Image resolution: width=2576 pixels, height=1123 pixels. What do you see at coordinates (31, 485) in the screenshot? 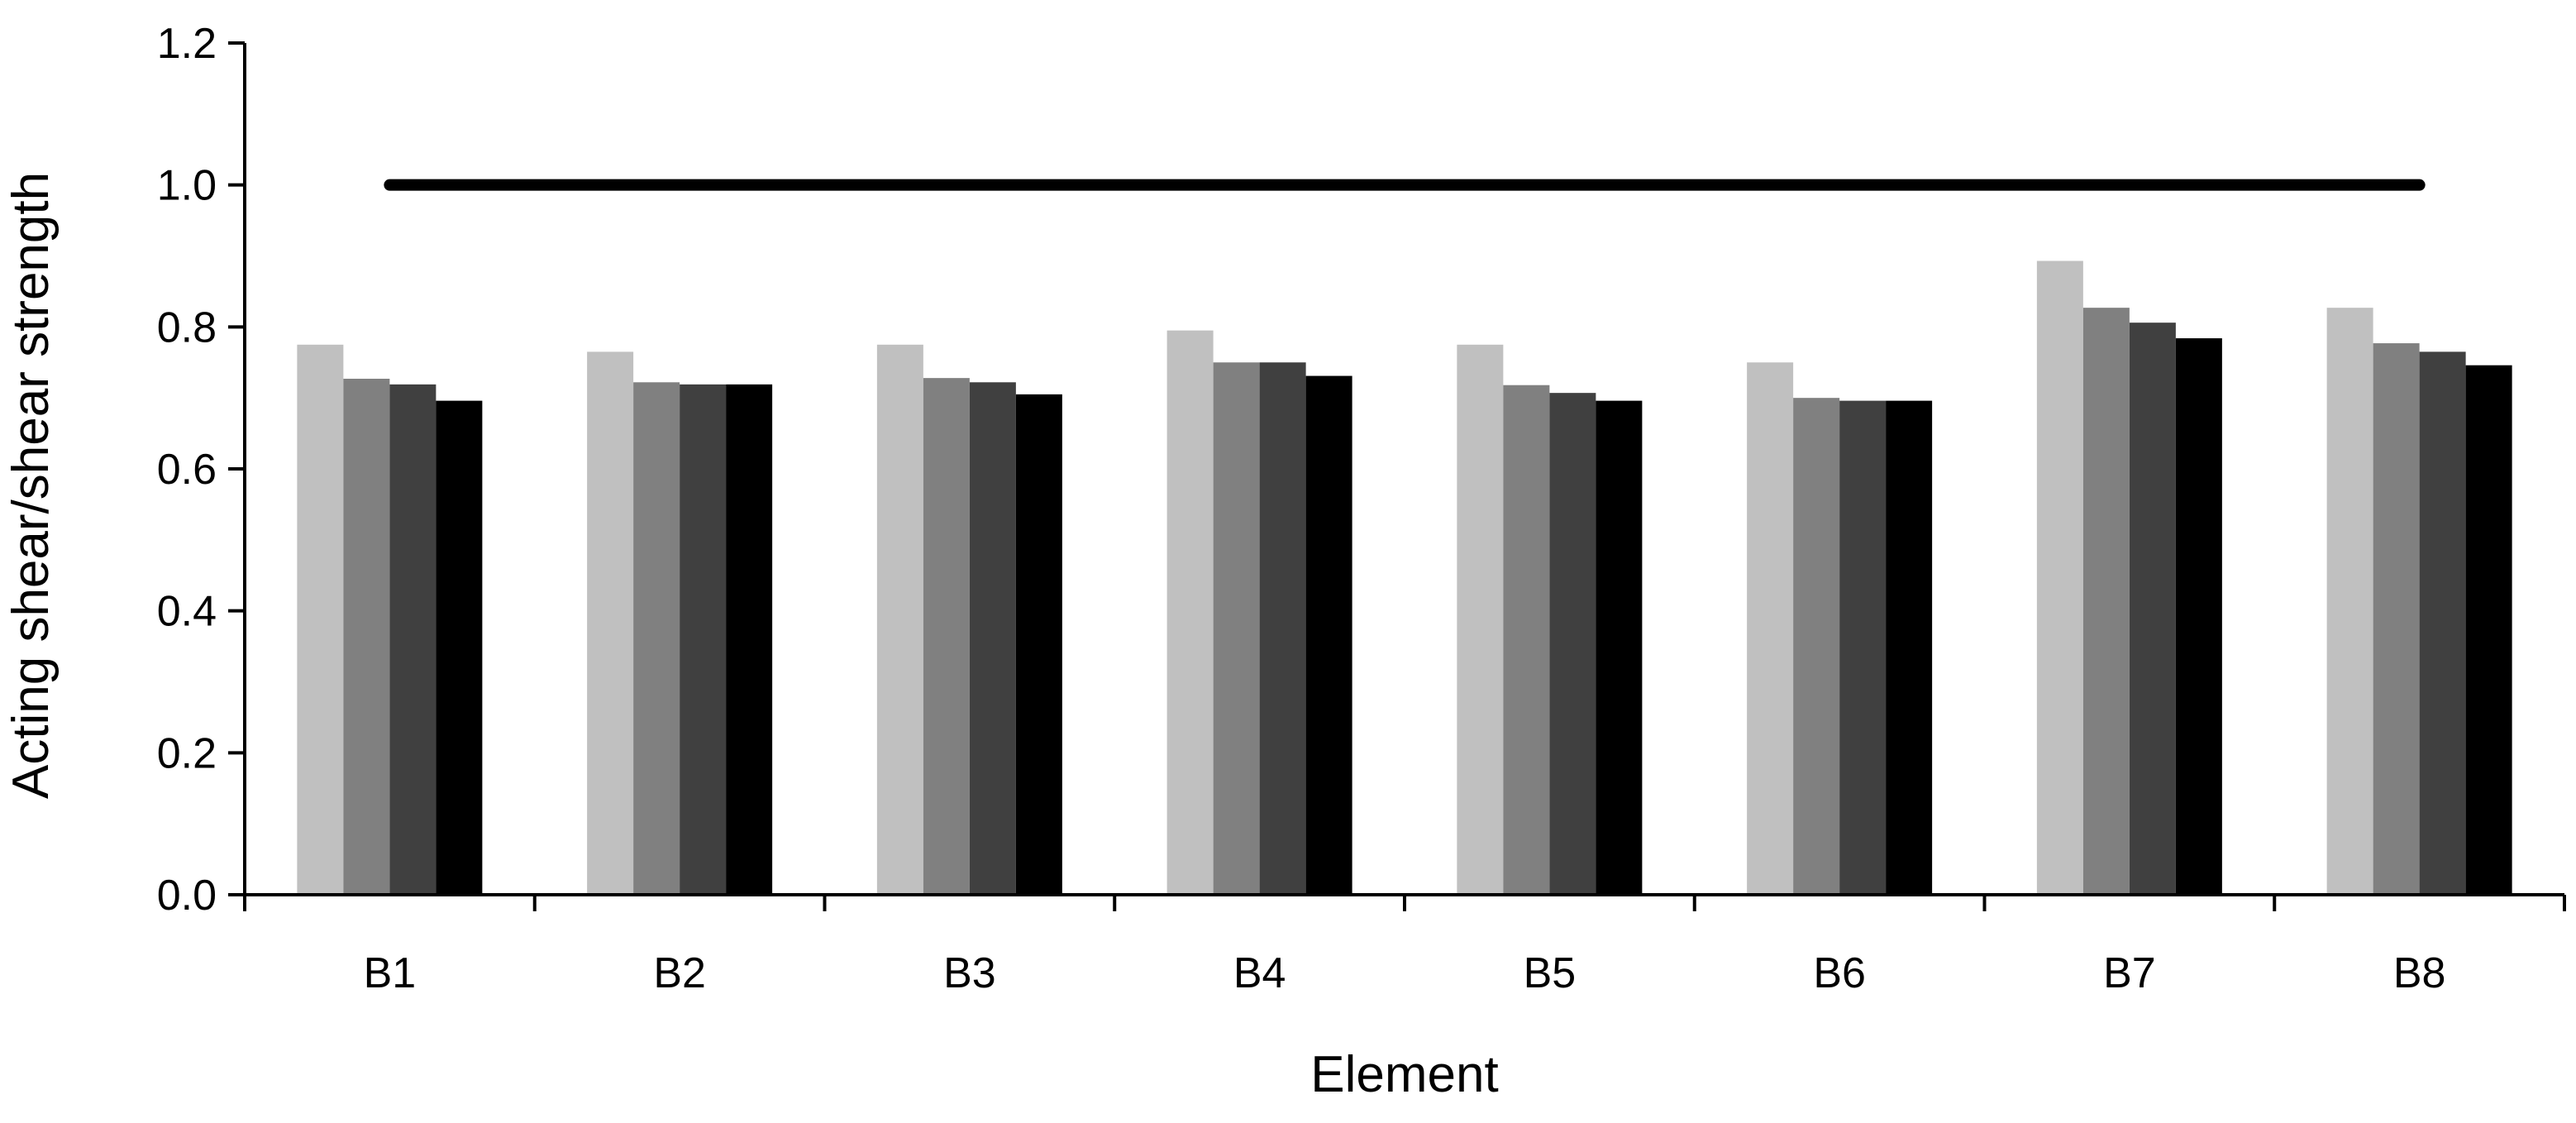
I see `y-axis-title: Acting shear/shear strength` at bounding box center [31, 485].